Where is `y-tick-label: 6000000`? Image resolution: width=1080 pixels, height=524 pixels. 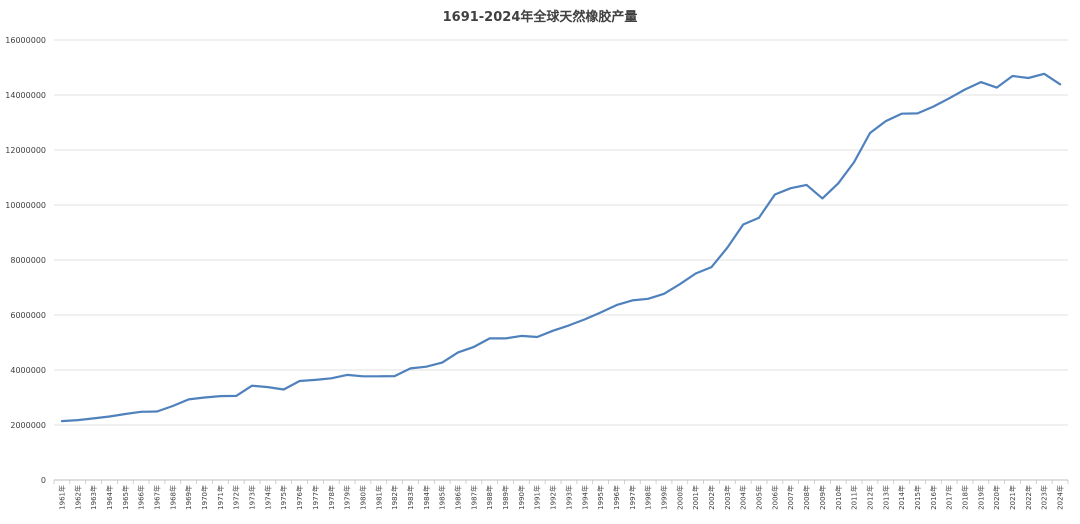 y-tick-label: 6000000 is located at coordinates (28, 315).